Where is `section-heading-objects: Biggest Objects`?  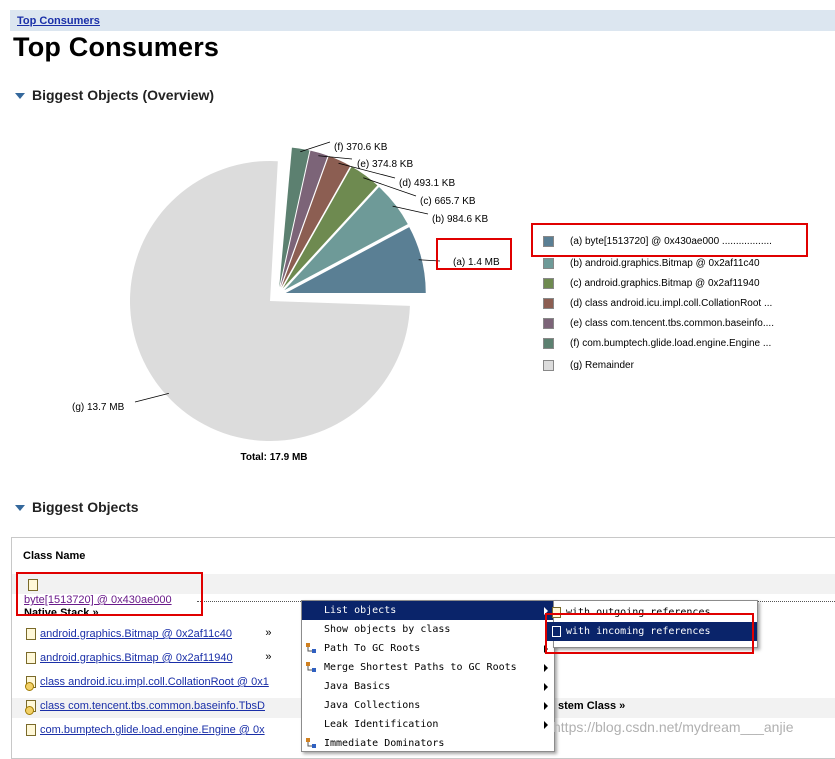 section-heading-objects: Biggest Objects is located at coordinates (85, 507).